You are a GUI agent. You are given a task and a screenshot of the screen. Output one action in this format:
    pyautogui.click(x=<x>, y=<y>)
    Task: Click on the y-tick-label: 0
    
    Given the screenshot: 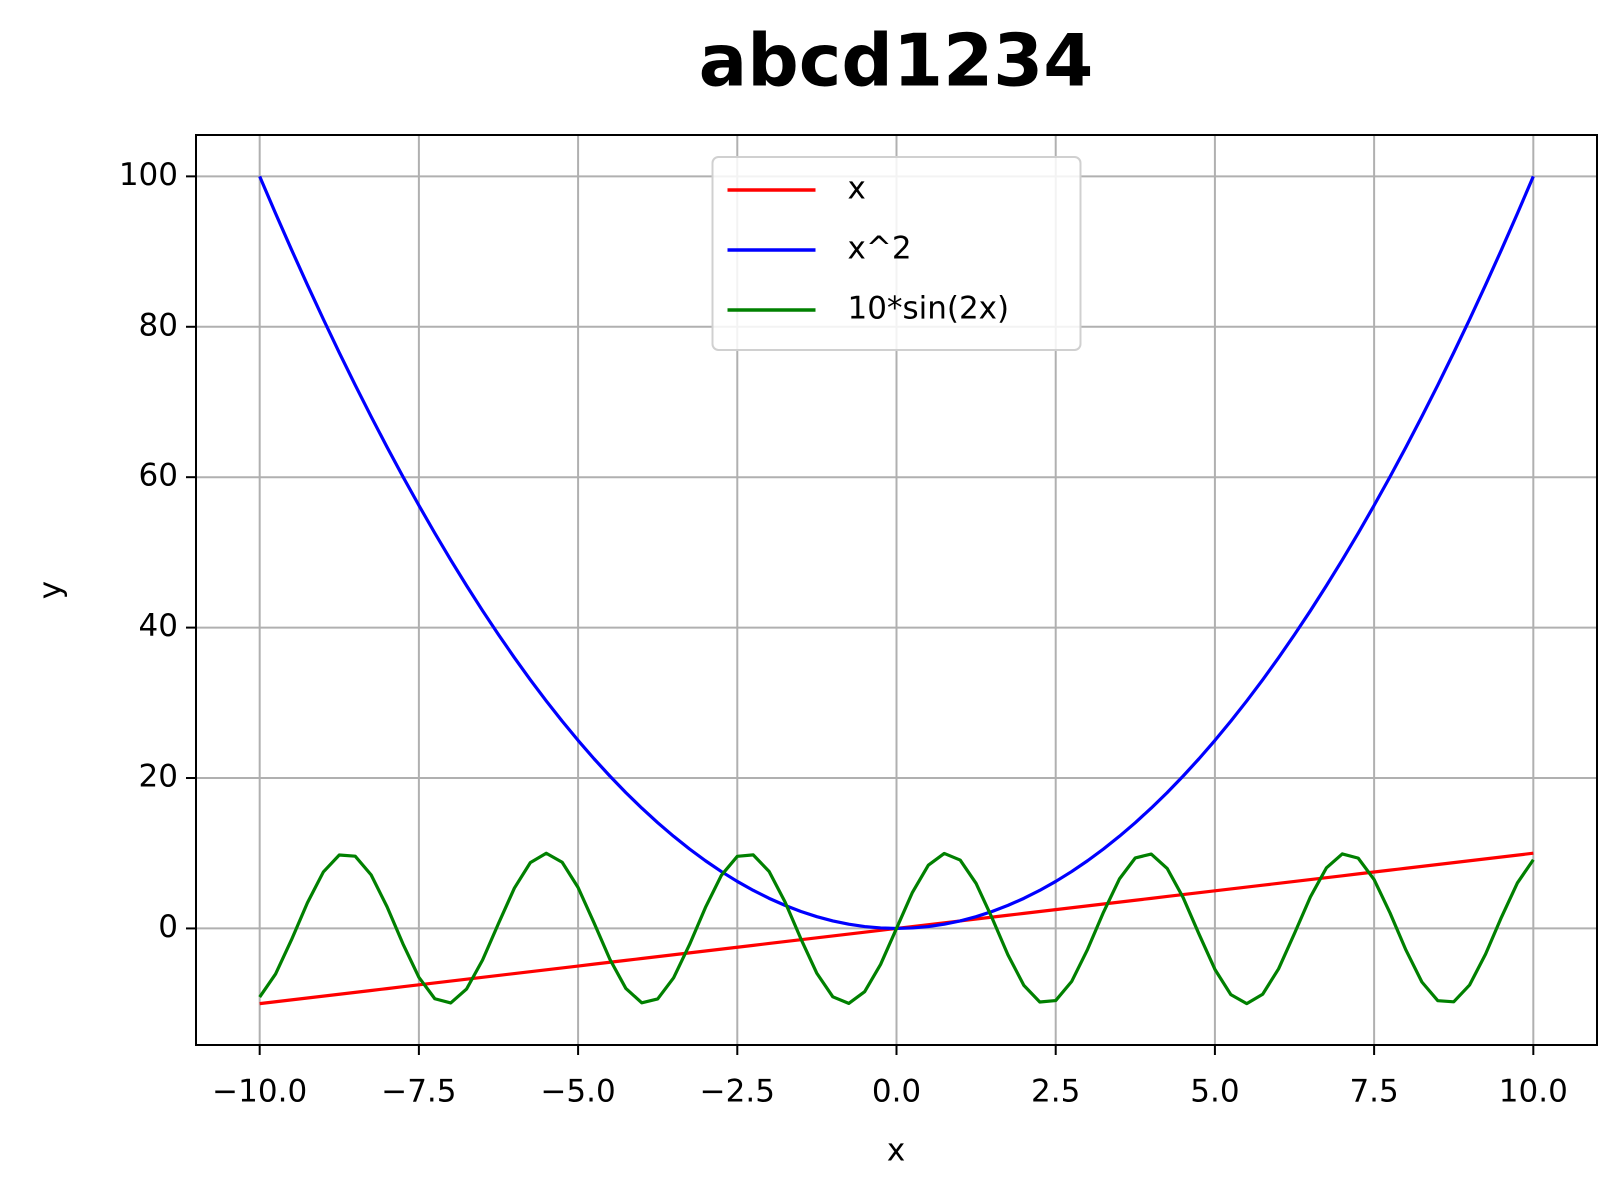 What is the action you would take?
    pyautogui.click(x=168, y=927)
    